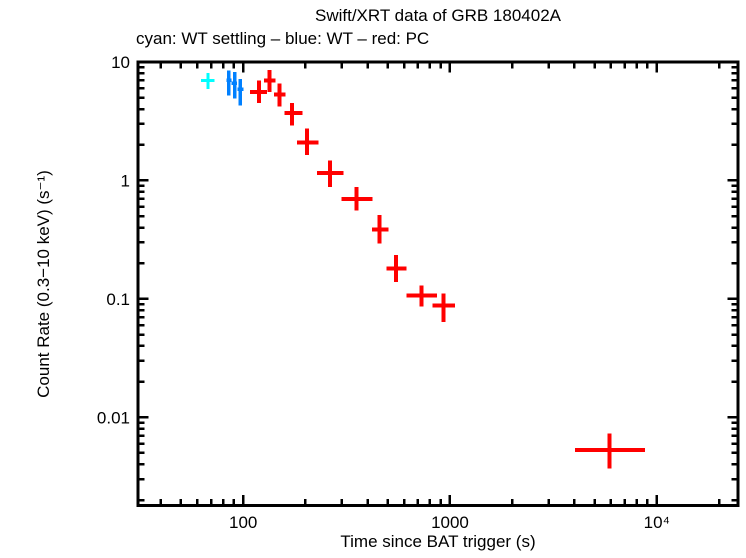  I want to click on chart-subtitle: cyan: WT settling – blue: WT – red: PC, so click(283, 38).